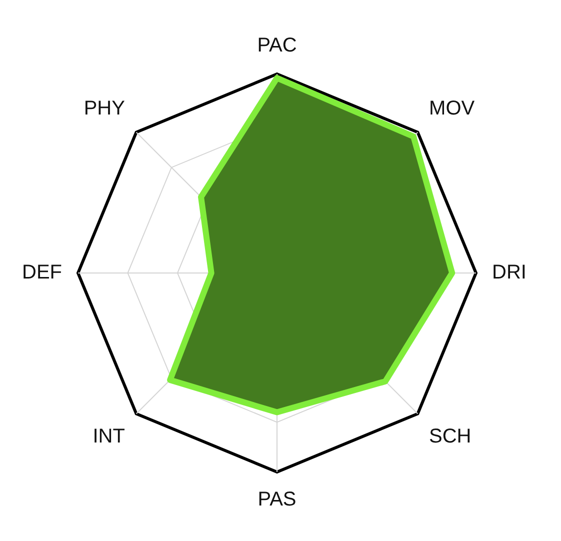  I want to click on spoke-label: DEF, so click(42, 273).